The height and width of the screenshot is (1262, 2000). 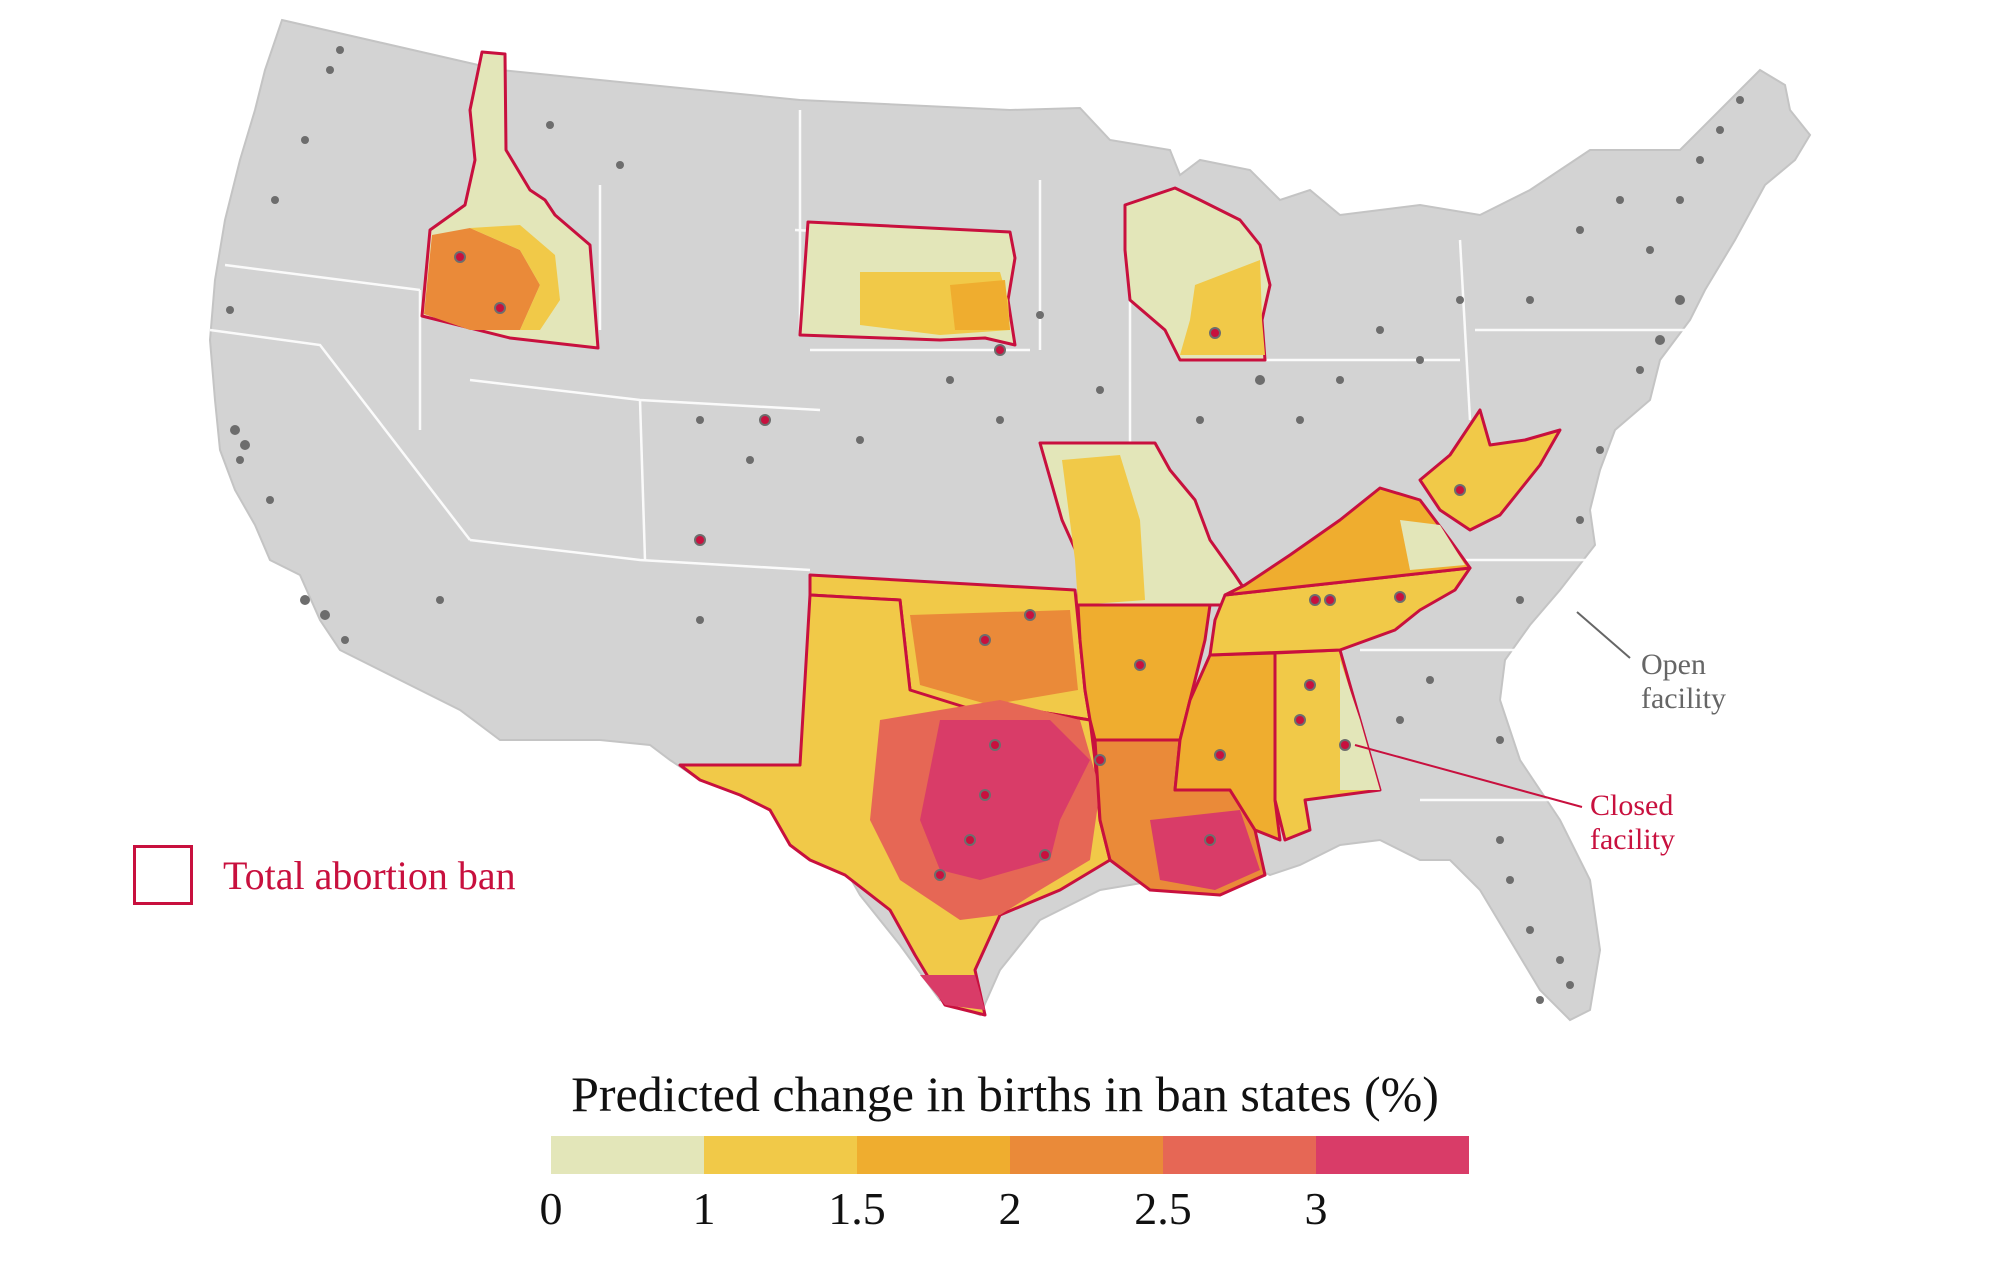 I want to click on closed-facility-line-1: Closed, so click(x=1632, y=805).